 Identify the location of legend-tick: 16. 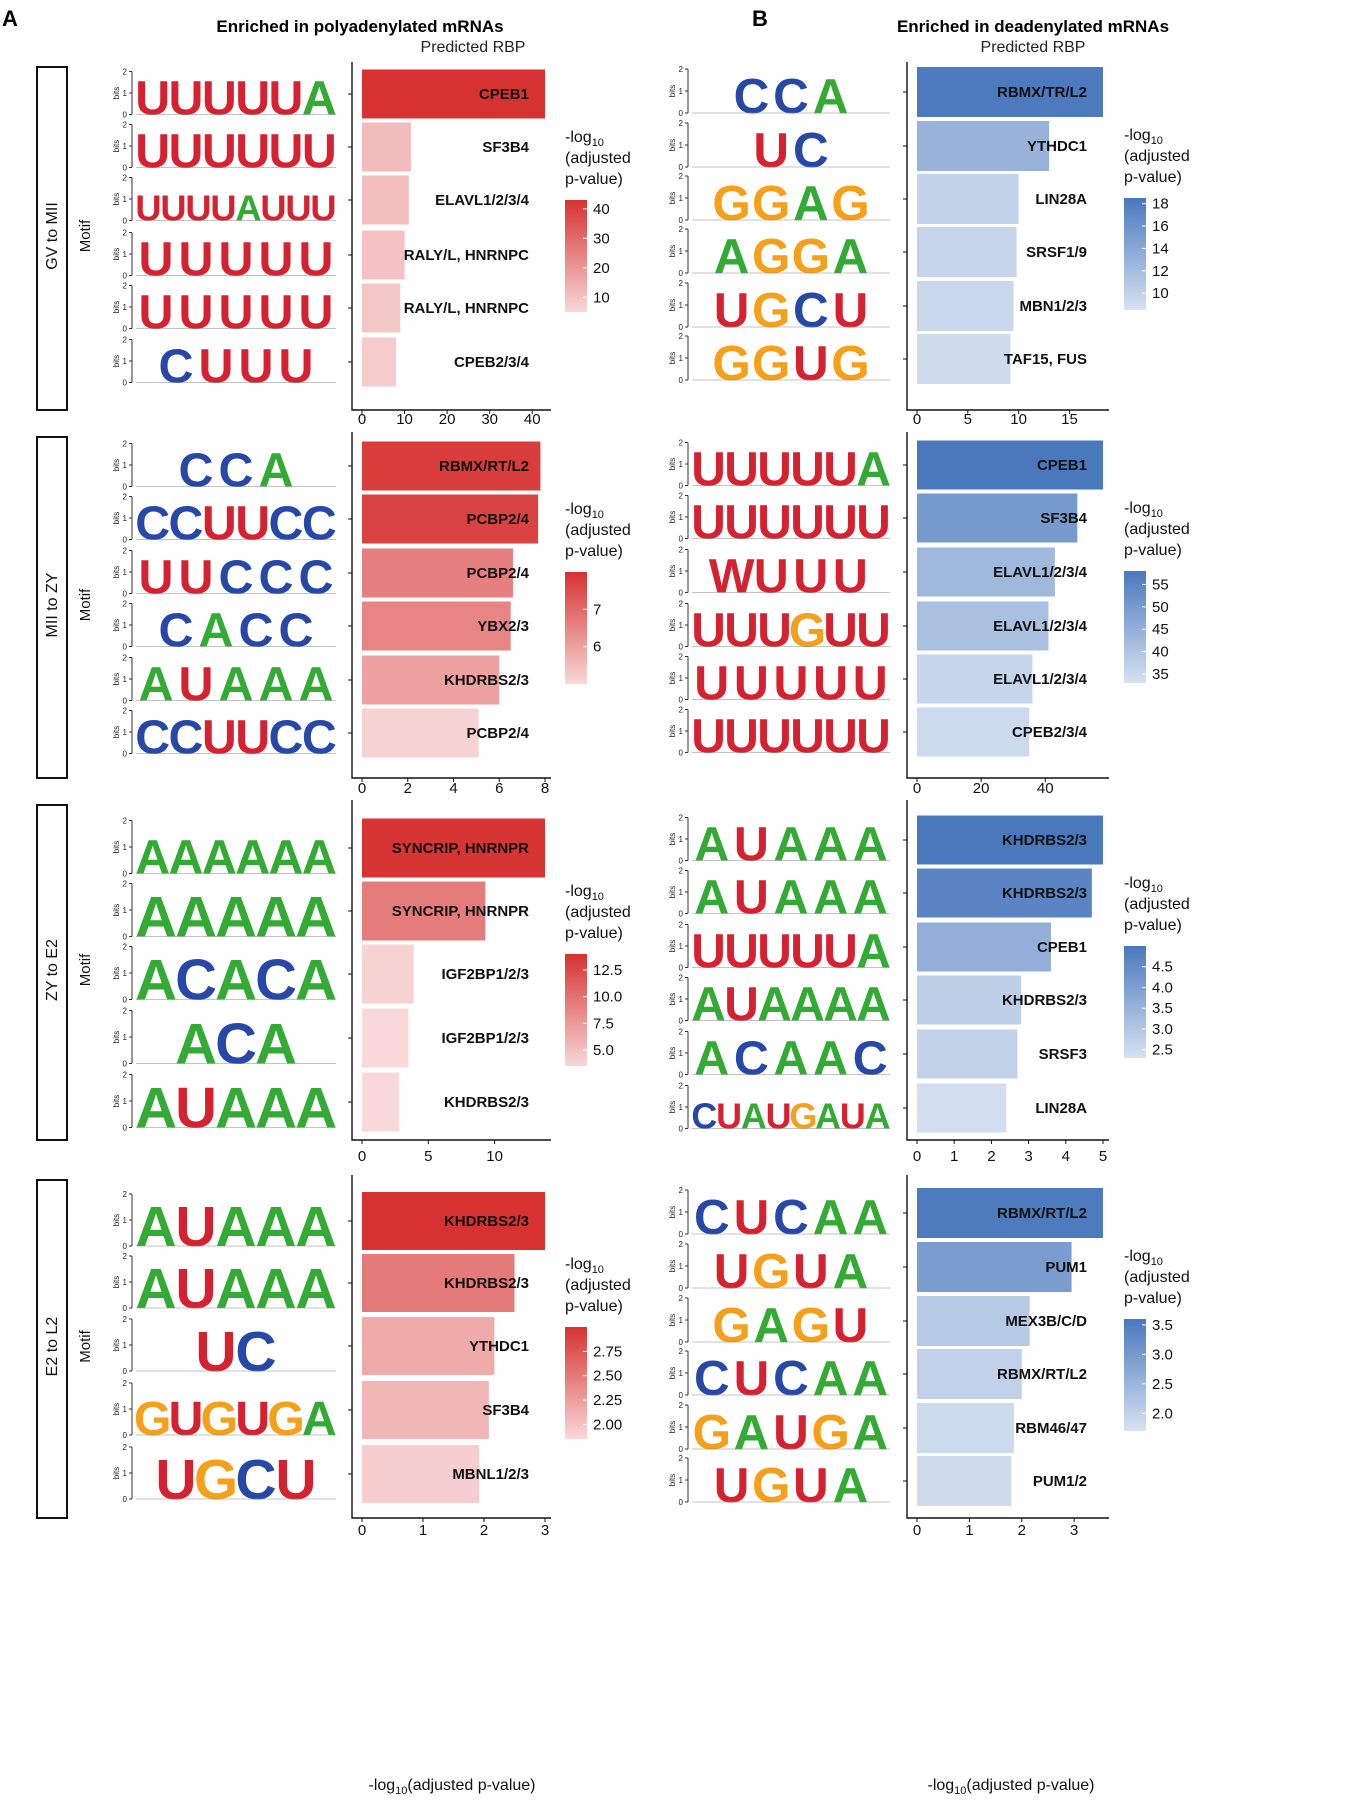
(1160, 226).